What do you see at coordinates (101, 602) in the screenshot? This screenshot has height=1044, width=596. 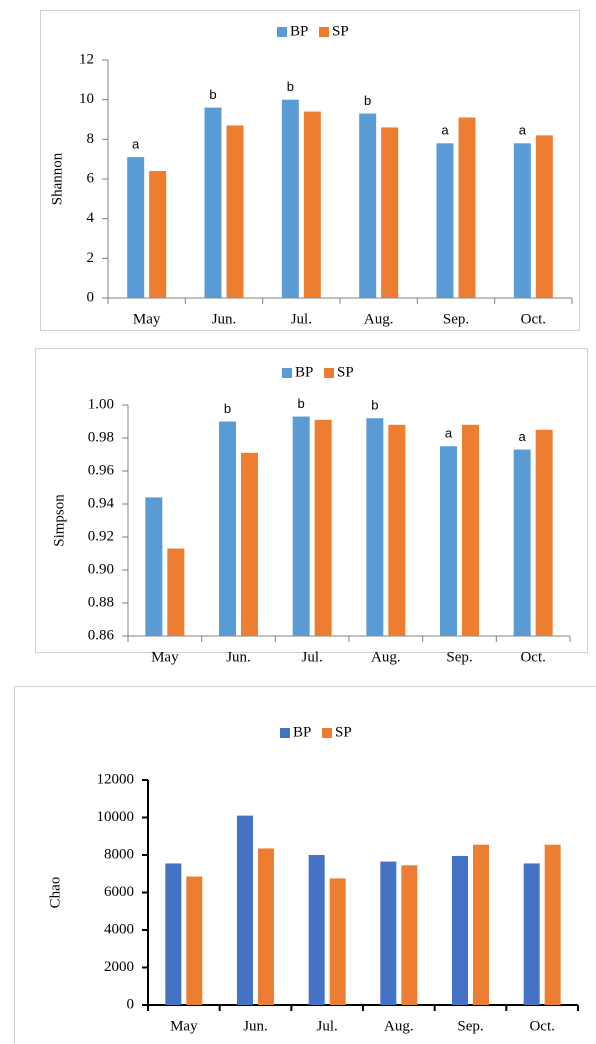 I see `y-tick-label: 0.88` at bounding box center [101, 602].